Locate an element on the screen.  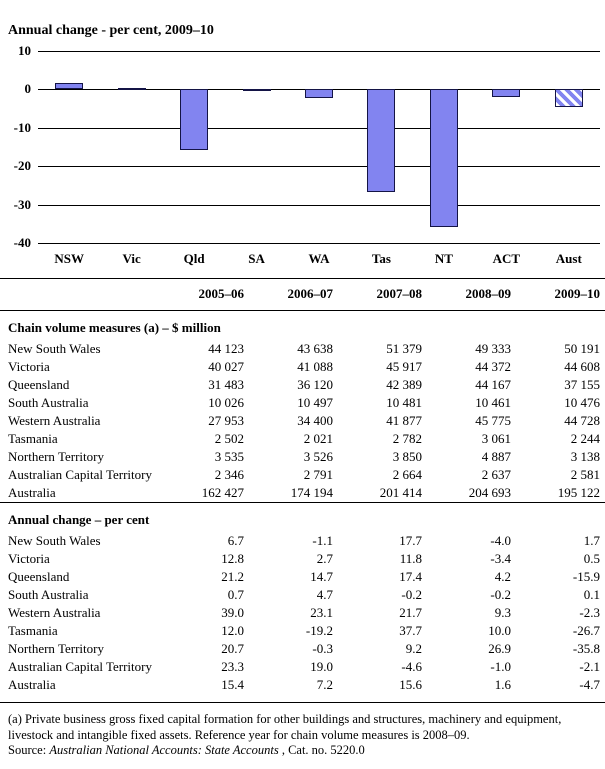
year-column-header: 2006–07 is located at coordinates (293, 294).